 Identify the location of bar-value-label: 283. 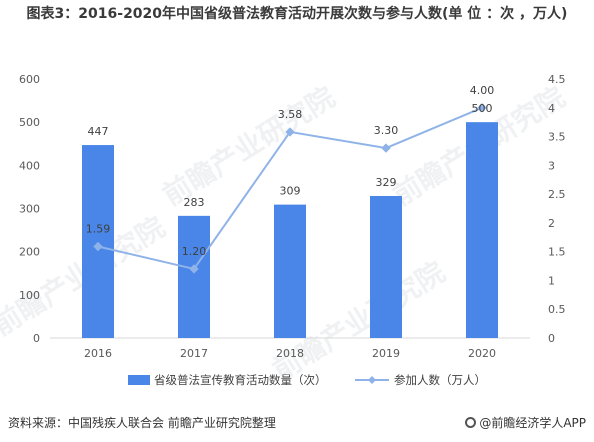
(194, 202).